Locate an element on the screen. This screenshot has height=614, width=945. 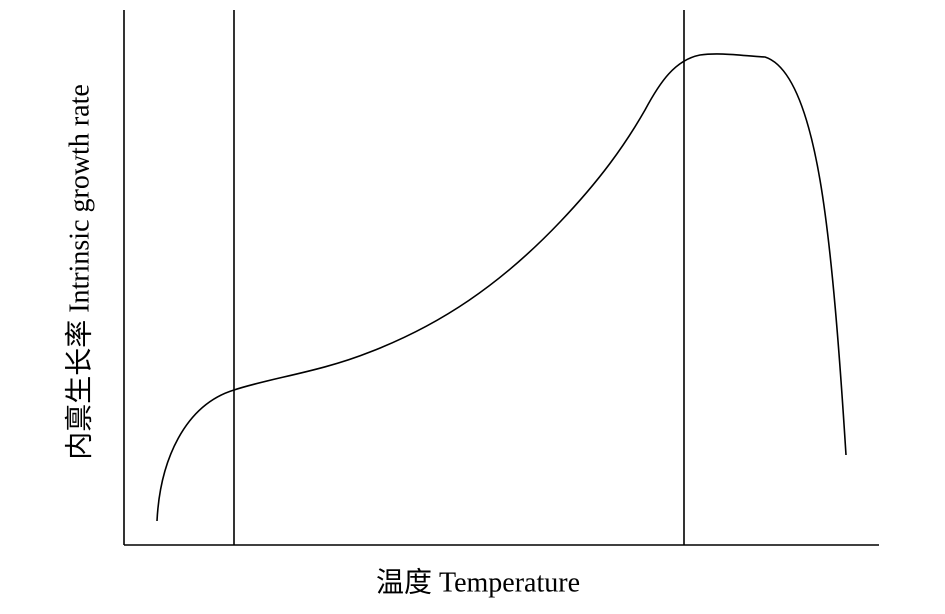
y-axis-label: 内禀生长率 Intrinsic growth rate is located at coordinates (79, 272).